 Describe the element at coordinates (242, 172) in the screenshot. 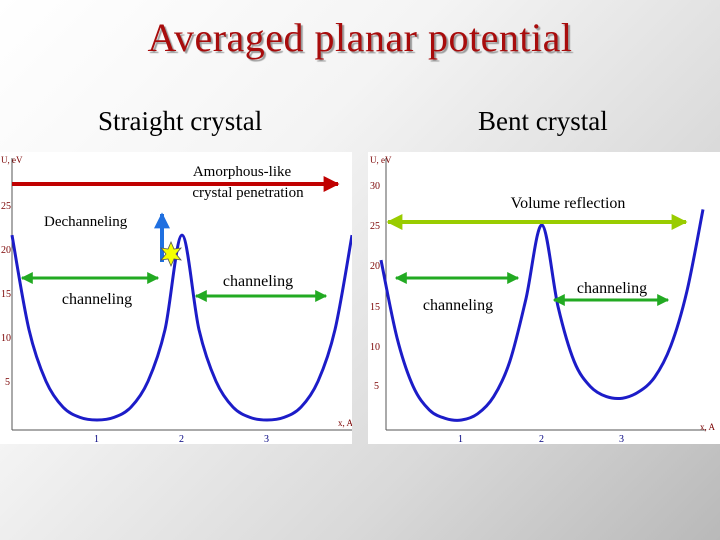

I see `amorphous-label-line1: Amorphous-like` at that location.